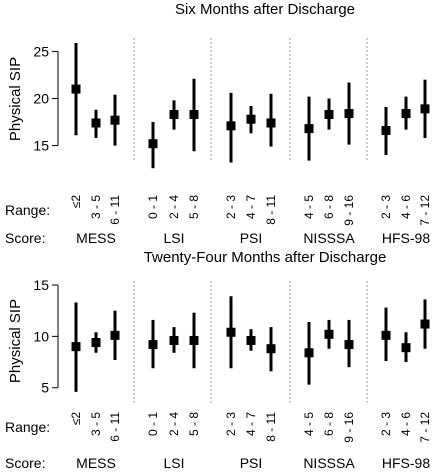 The image size is (432, 473). Describe the element at coordinates (386, 424) in the screenshot. I see `chart-1-range-label-4-0: 2 - 3` at that location.